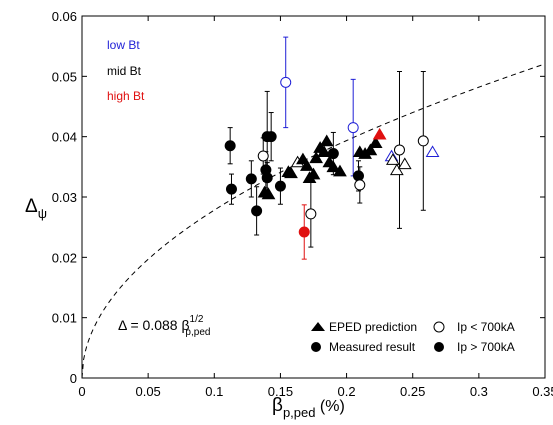  Describe the element at coordinates (64, 137) in the screenshot. I see `y-tick-label: 0.04` at that location.